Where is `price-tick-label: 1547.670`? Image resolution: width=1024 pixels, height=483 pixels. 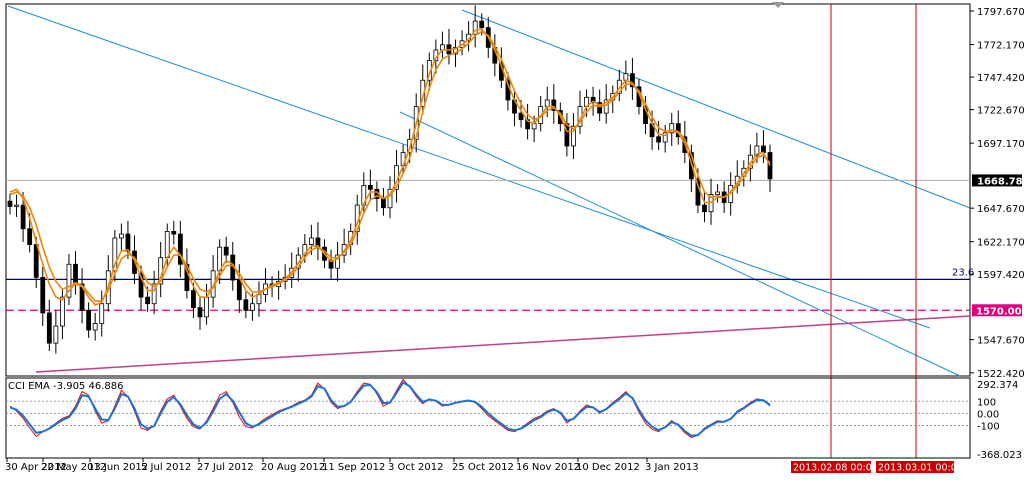 price-tick-label: 1547.670 is located at coordinates (1000, 341).